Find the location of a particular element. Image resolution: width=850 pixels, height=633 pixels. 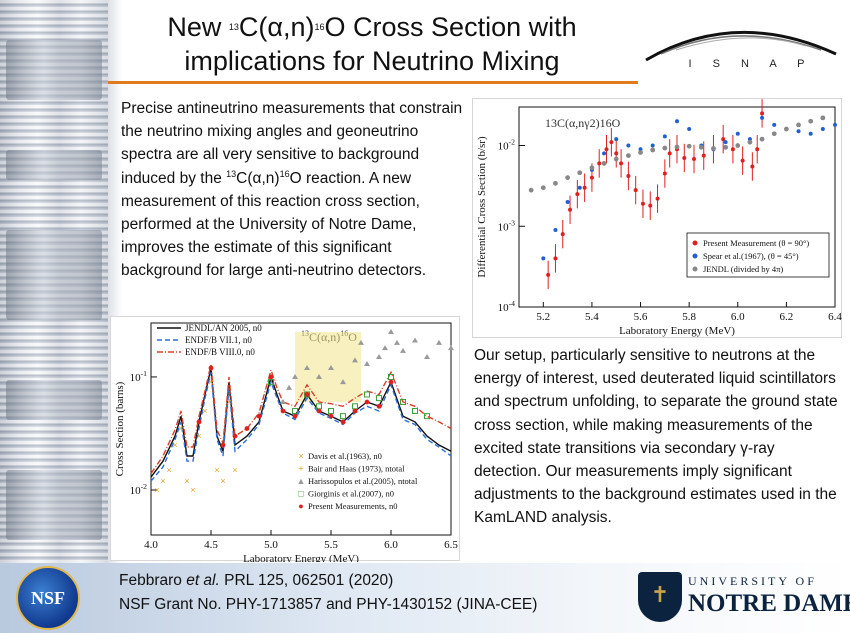

y-tick-label: 10⁻³ is located at coordinates (507, 225).